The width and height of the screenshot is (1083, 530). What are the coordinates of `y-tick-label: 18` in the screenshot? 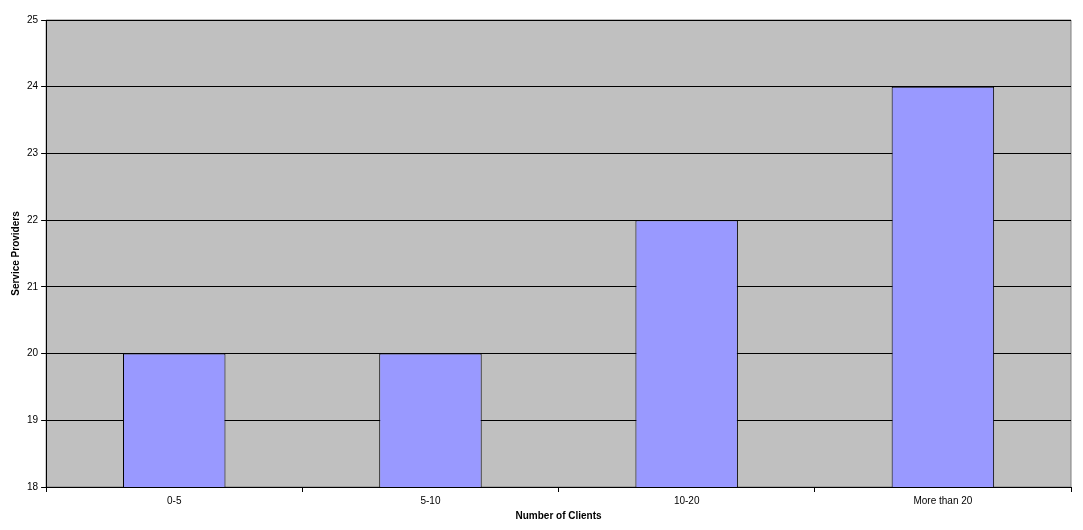 It's located at (33, 486).